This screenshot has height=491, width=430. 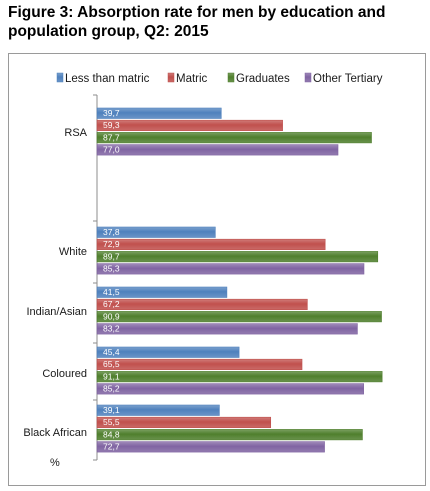 I want to click on bar-indian-asian-graduates, so click(x=239, y=317).